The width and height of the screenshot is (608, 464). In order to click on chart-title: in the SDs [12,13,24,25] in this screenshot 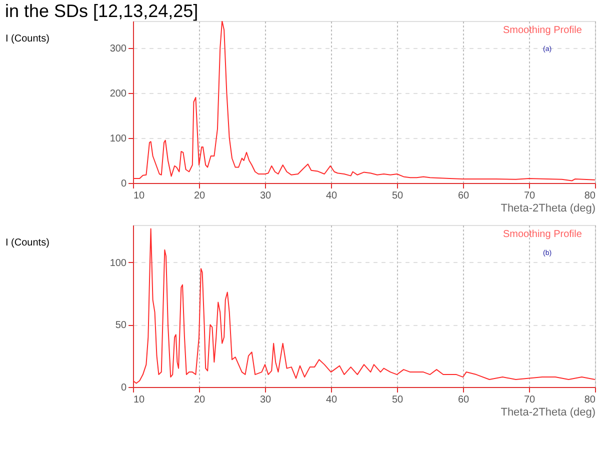, I will do `click(101, 11)`.